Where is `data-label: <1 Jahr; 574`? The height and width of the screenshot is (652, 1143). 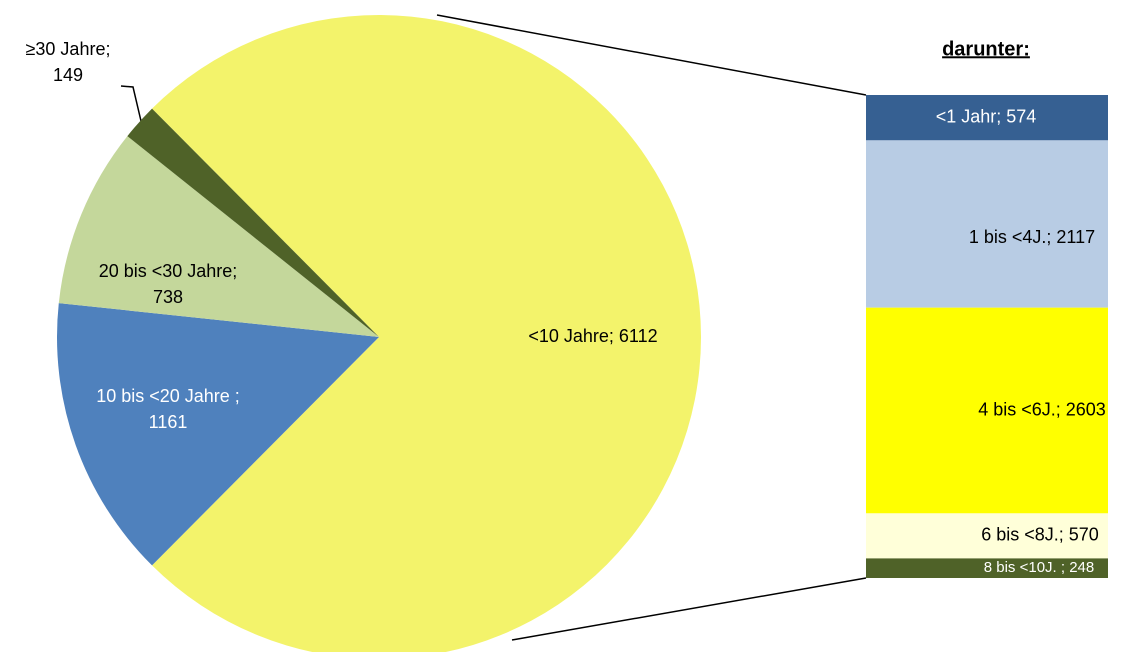
data-label: <1 Jahr; 574 is located at coordinates (986, 116).